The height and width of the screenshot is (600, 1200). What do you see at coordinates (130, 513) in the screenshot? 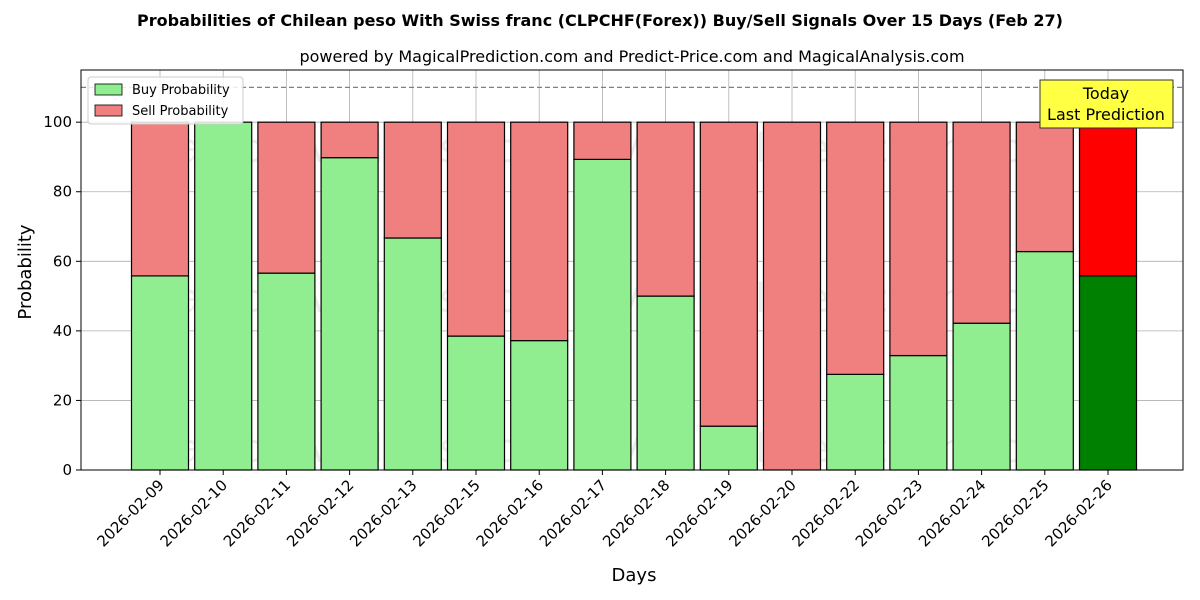
I see `x-tick-label: 2026-02-09` at bounding box center [130, 513].